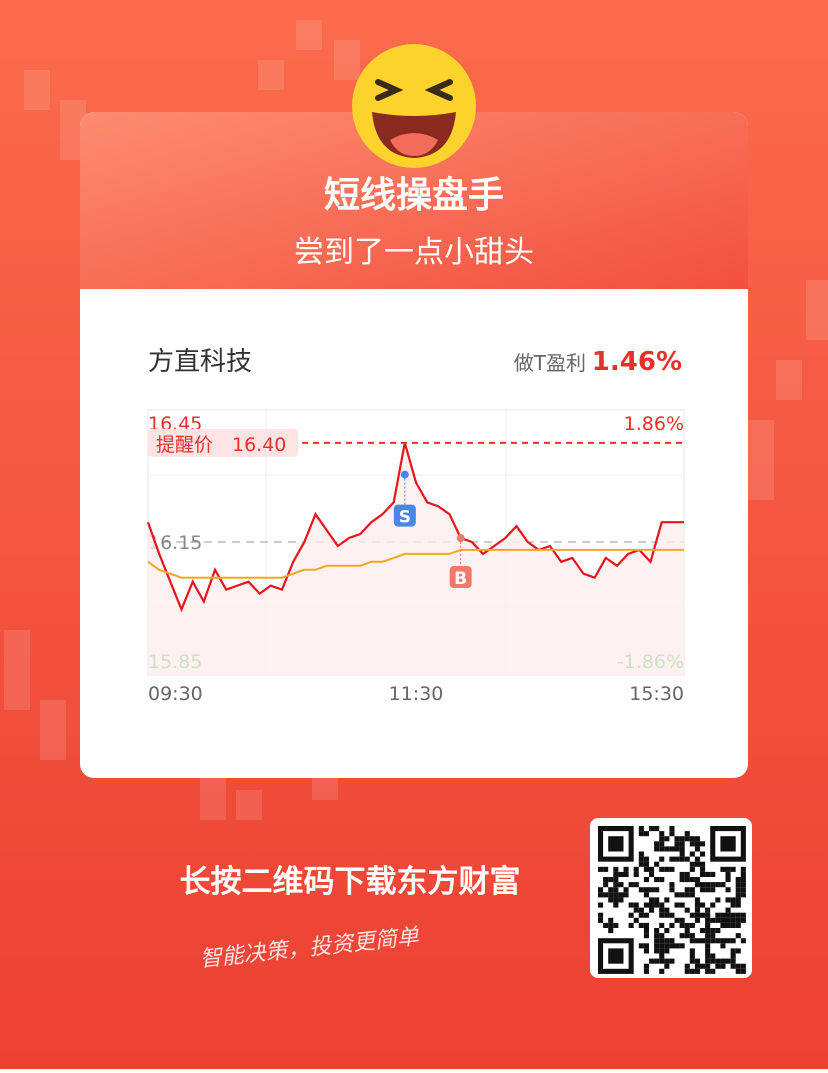 The image size is (828, 1073). What do you see at coordinates (671, 899) in the screenshot?
I see `qr-pattern` at bounding box center [671, 899].